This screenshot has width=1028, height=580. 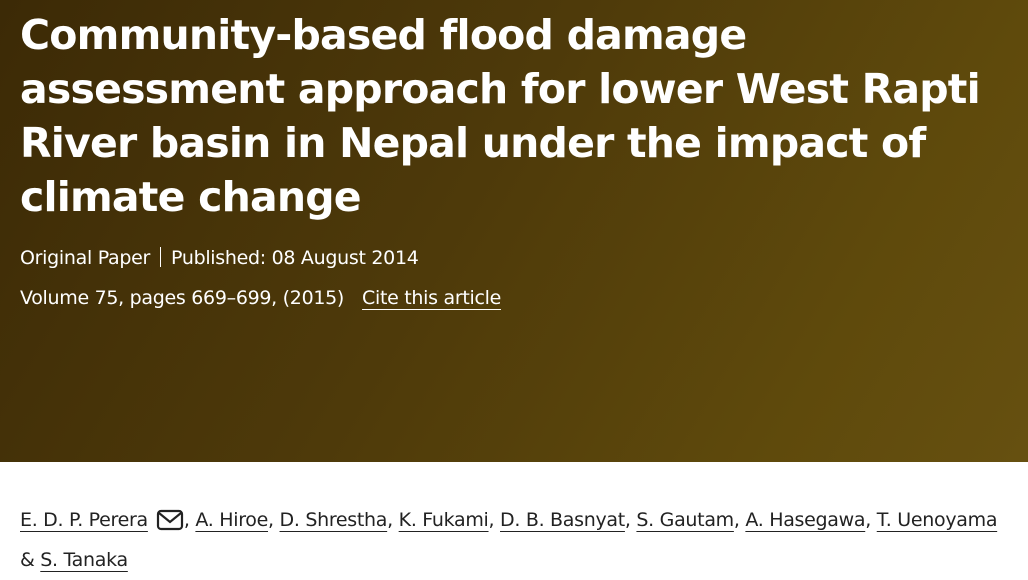 I want to click on conjunction: &, so click(x=27, y=560).